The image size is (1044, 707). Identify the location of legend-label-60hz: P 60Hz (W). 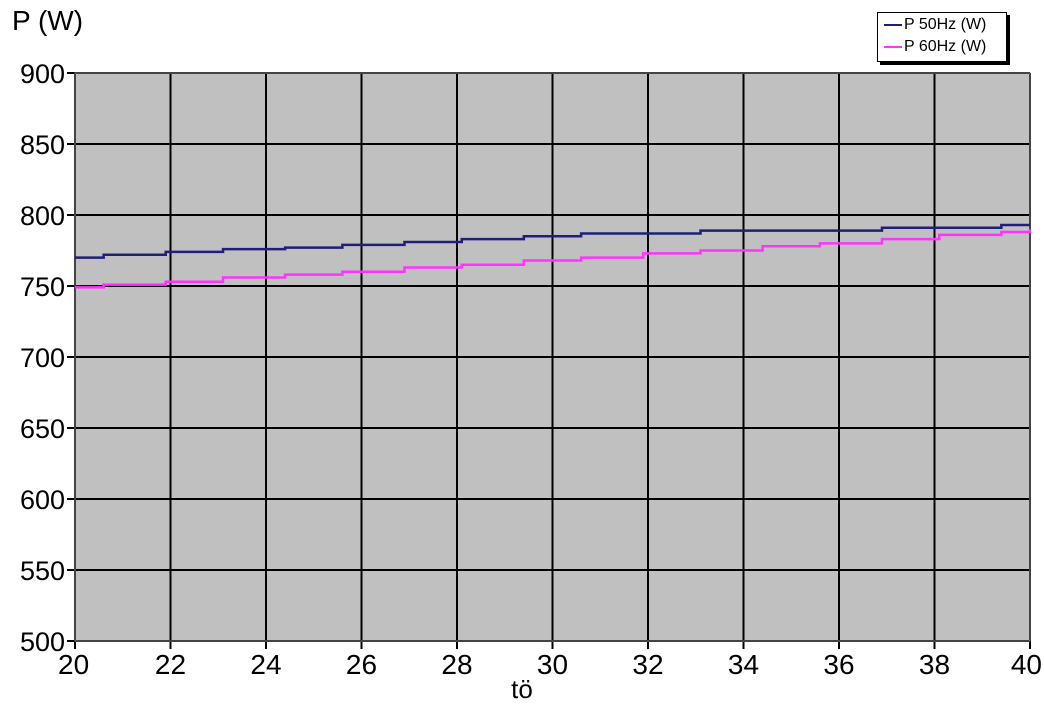
(945, 46).